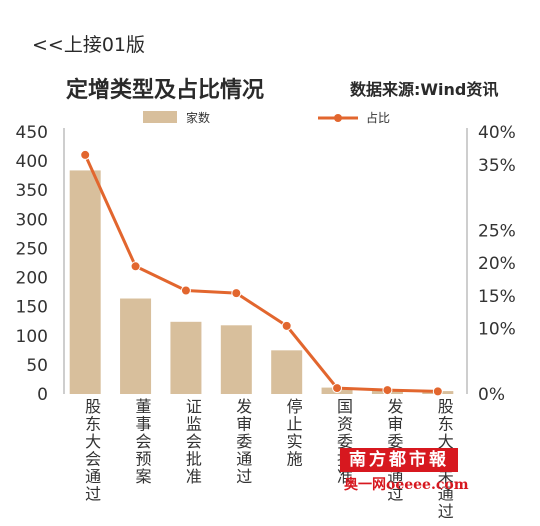 The image size is (540, 526). Describe the element at coordinates (93, 450) in the screenshot. I see `x-tick-label: 股东大会通过` at that location.